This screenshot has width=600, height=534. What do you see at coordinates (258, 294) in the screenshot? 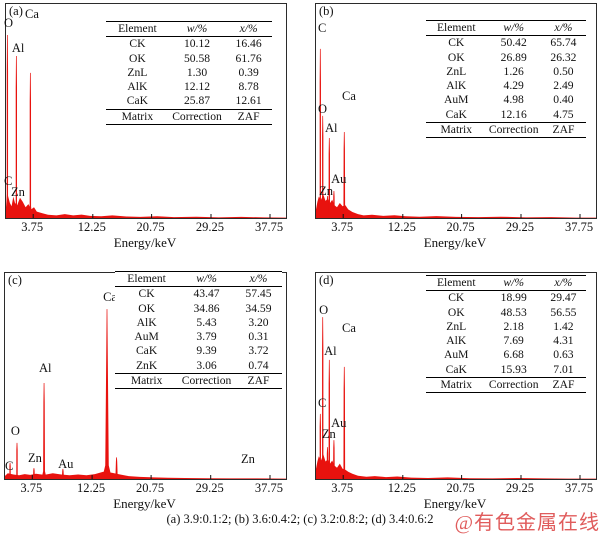
I see `cell: 57.45` at bounding box center [258, 294].